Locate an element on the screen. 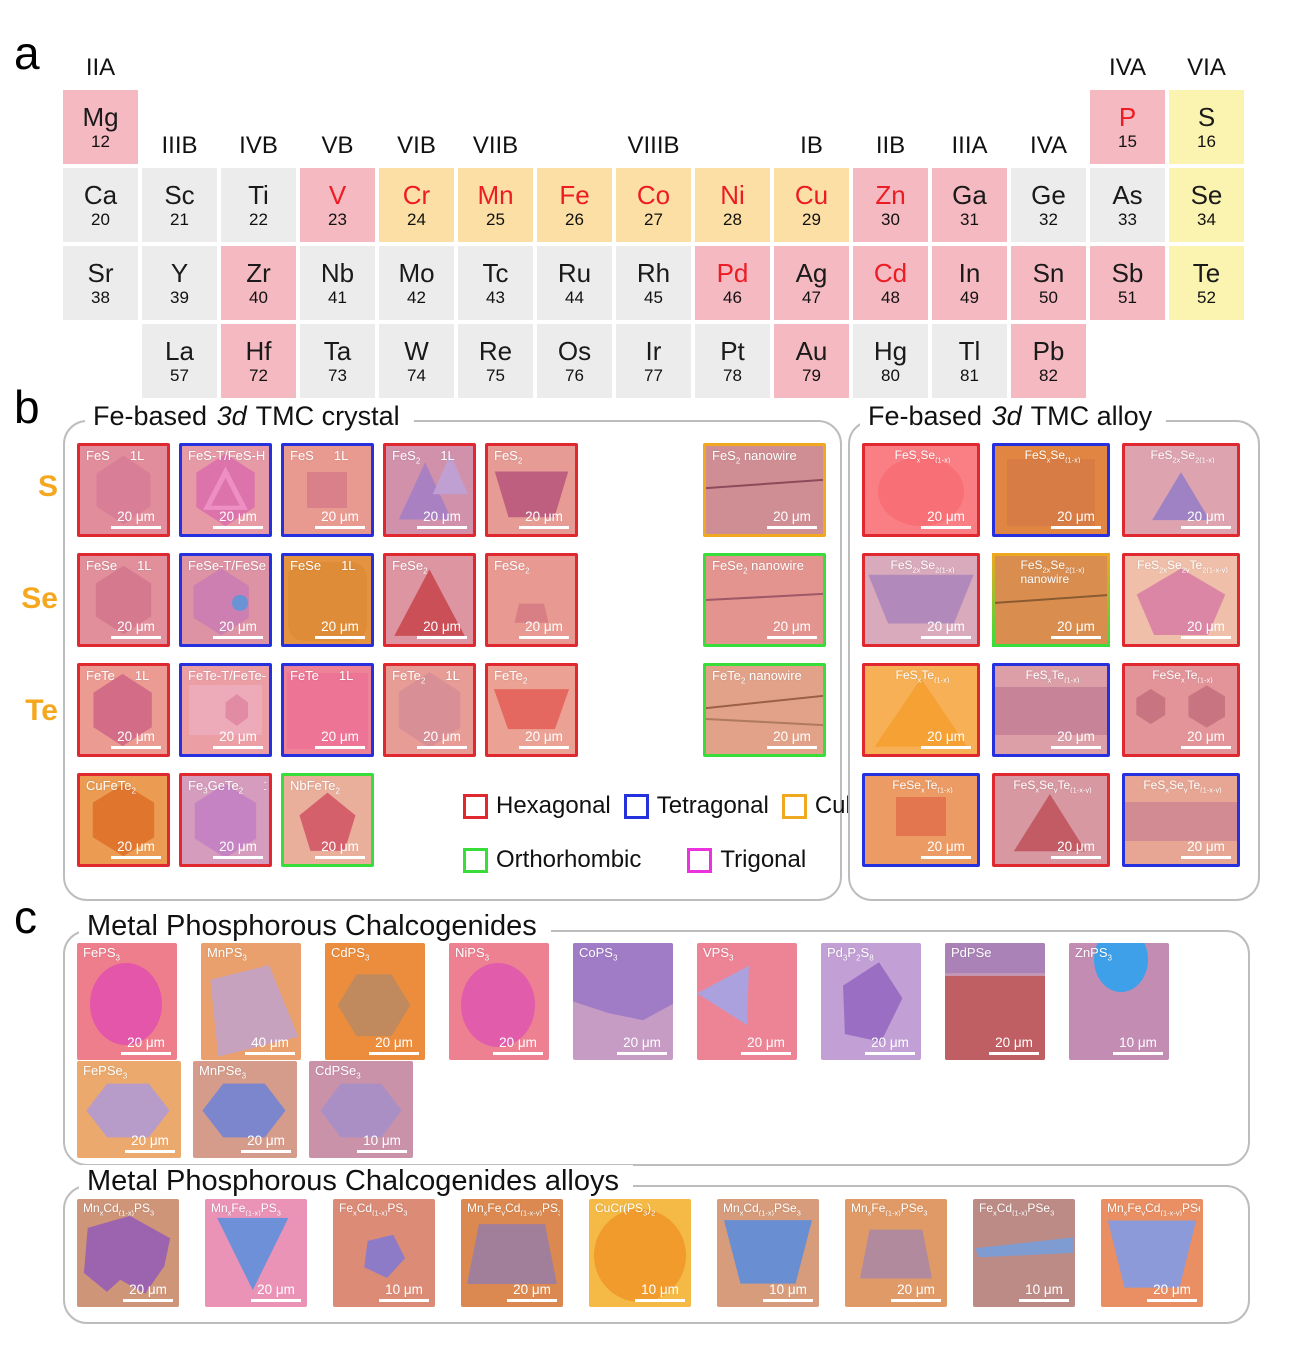 The height and width of the screenshot is (1353, 1299). panel-label-b: b is located at coordinates (27, 407).